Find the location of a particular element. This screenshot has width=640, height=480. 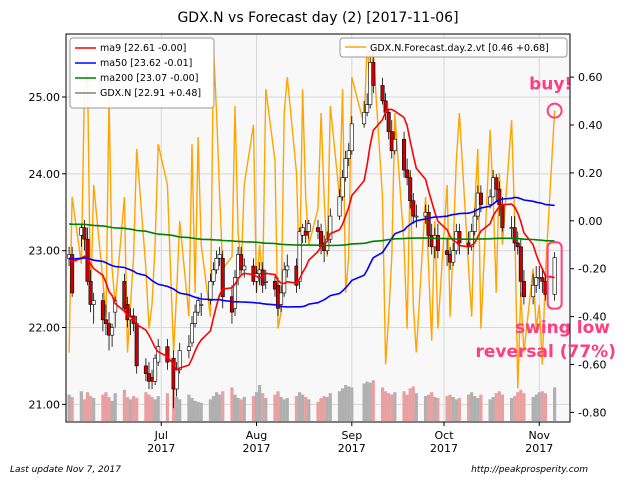

chart-title: GDX.N vs Forecast day (2) [2017-11-06] is located at coordinates (317, 18).